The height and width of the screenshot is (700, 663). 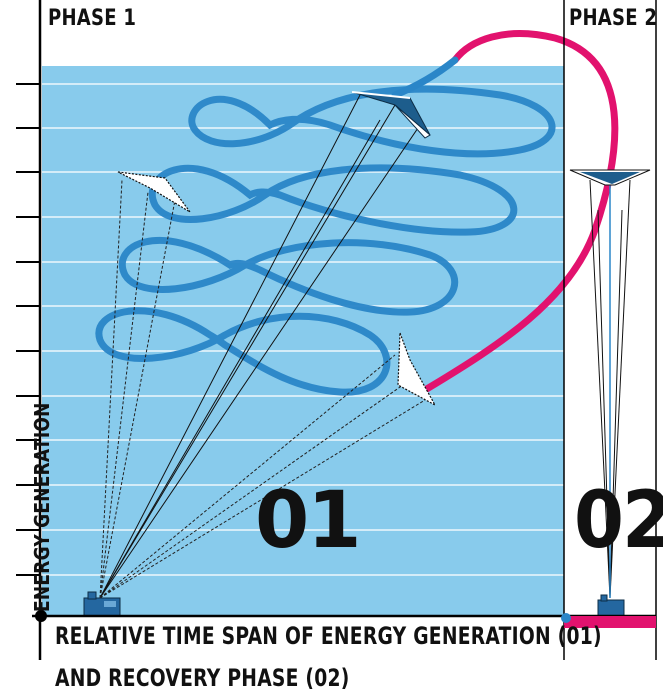 I want to click on caption-line-2: AND RECOVERY PHASE (02), so click(x=202, y=678).